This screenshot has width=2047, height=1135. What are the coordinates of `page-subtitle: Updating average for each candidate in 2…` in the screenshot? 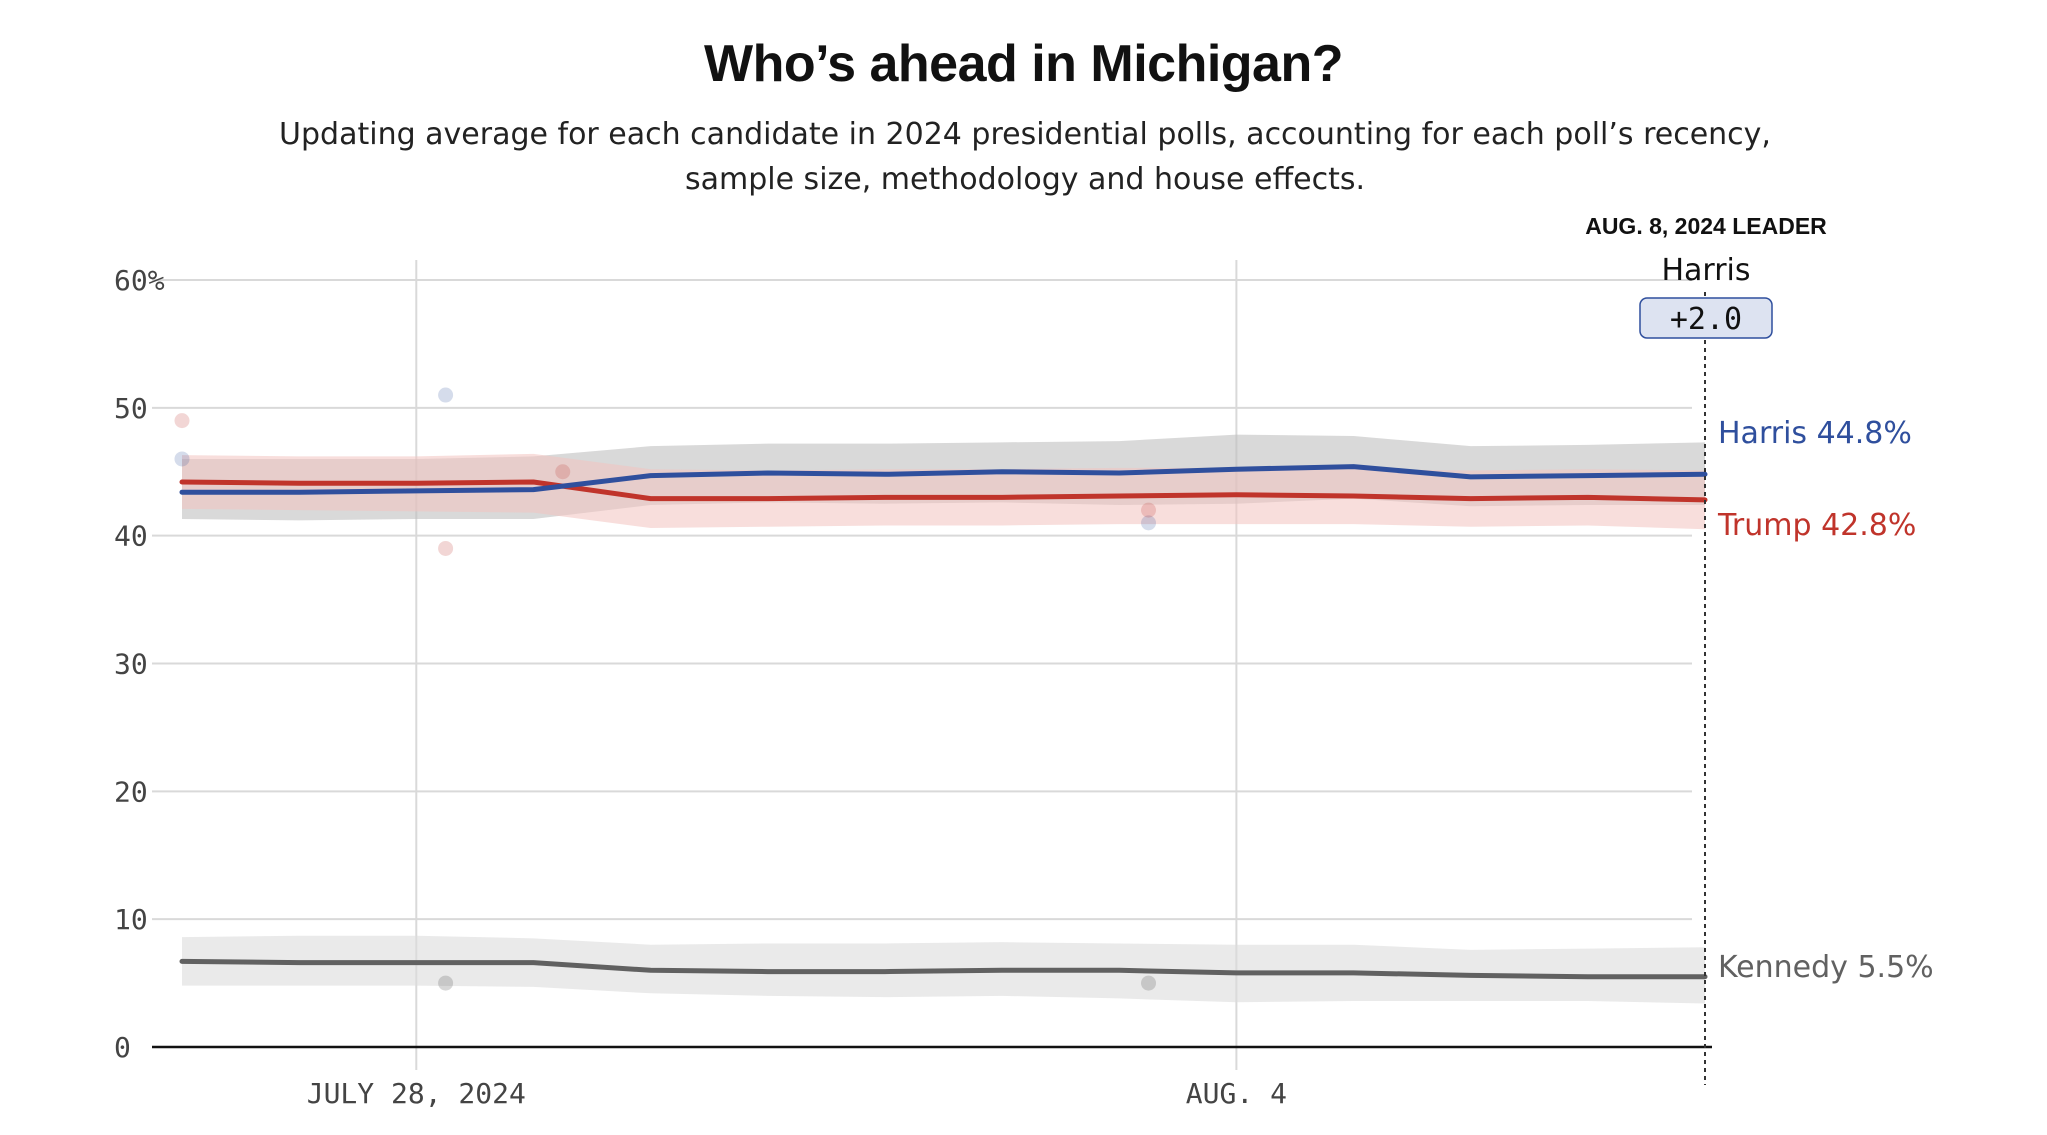 It's located at (1025, 157).